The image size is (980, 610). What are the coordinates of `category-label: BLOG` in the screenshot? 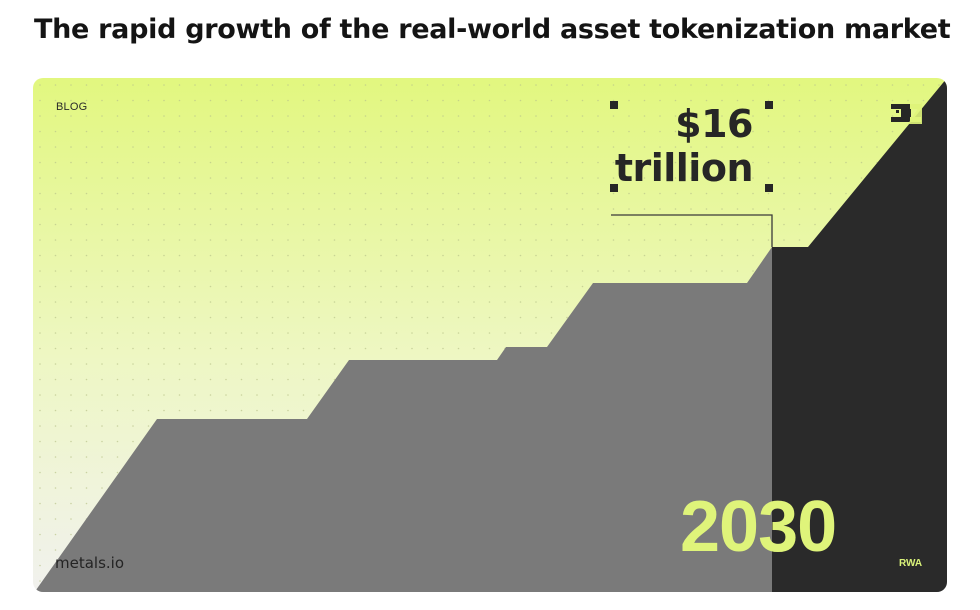 It's located at (72, 107).